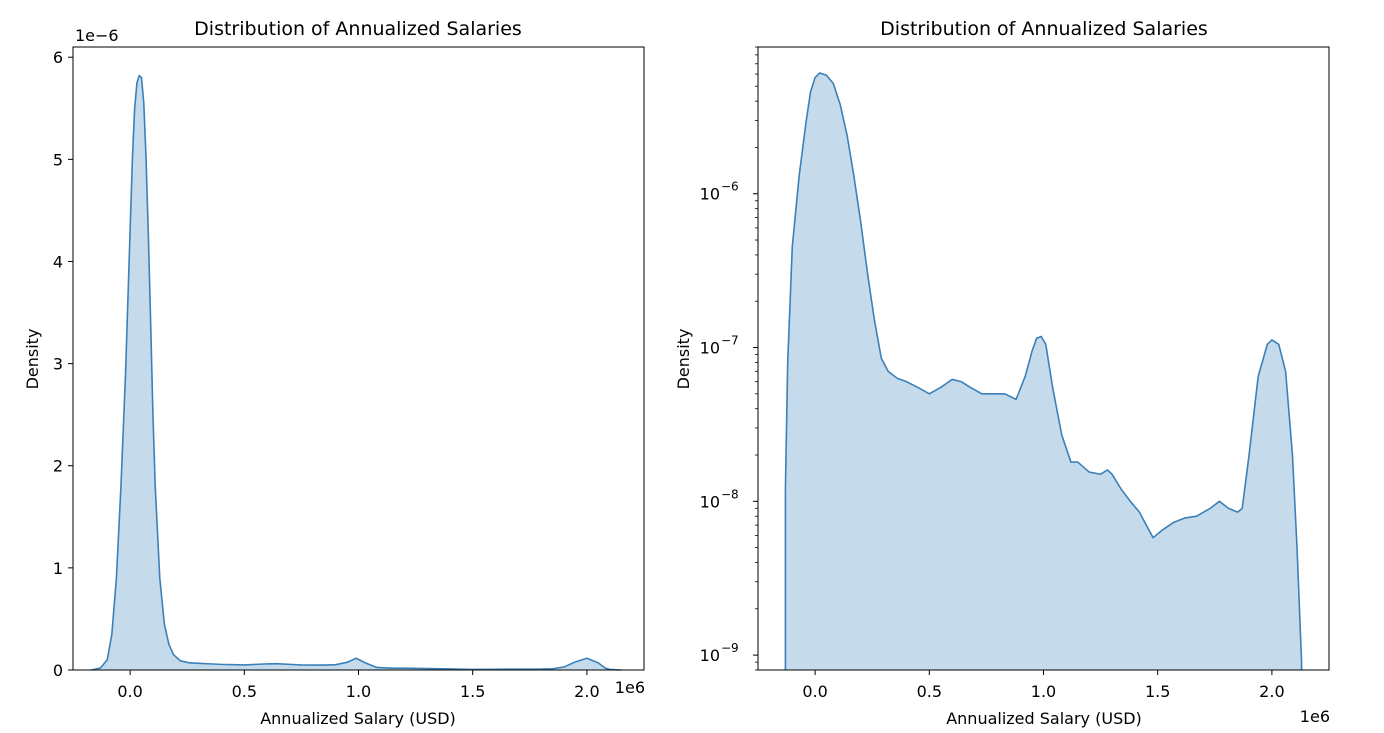 Image resolution: width=1384 pixels, height=733 pixels. Describe the element at coordinates (58, 466) in the screenshot. I see `y-tick-label: 2` at that location.